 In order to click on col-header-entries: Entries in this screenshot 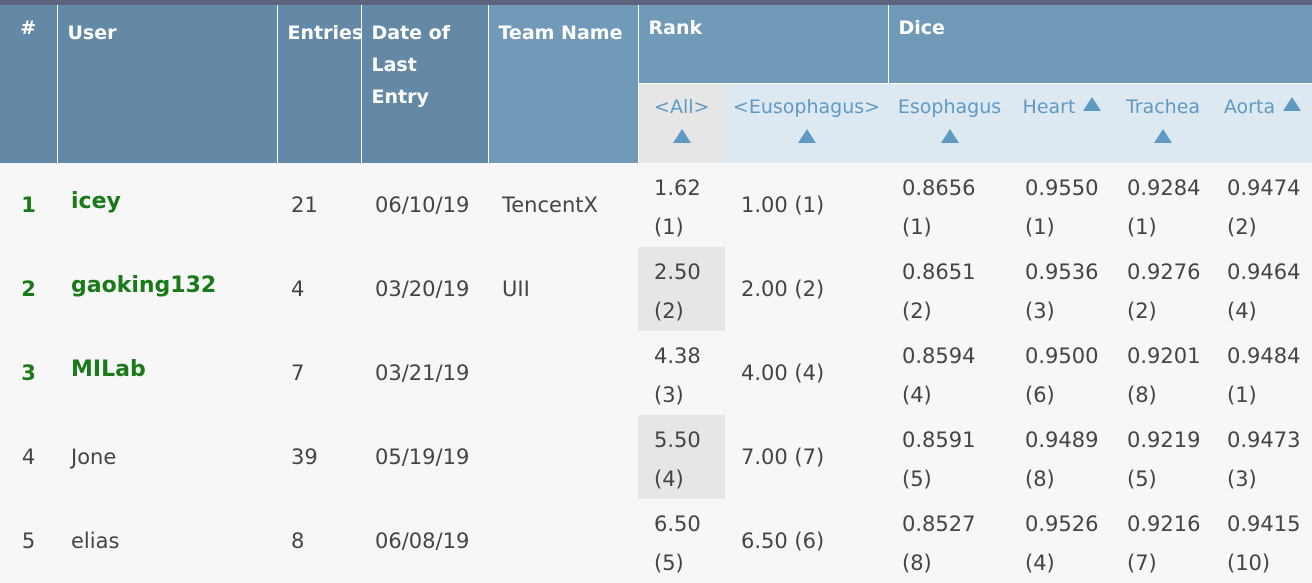, I will do `click(320, 84)`.